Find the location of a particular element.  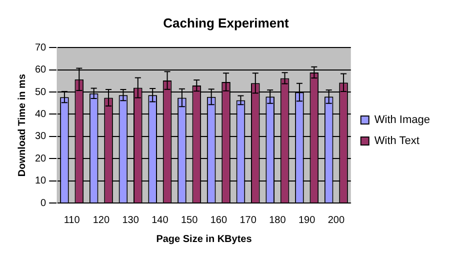

x-tick-label: 170 is located at coordinates (248, 220).